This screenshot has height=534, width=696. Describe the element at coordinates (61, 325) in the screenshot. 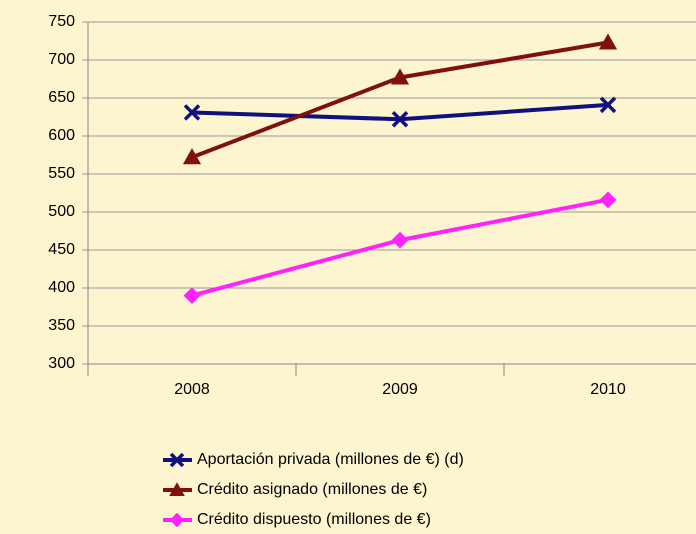

I see `y-tick-label: 350` at that location.